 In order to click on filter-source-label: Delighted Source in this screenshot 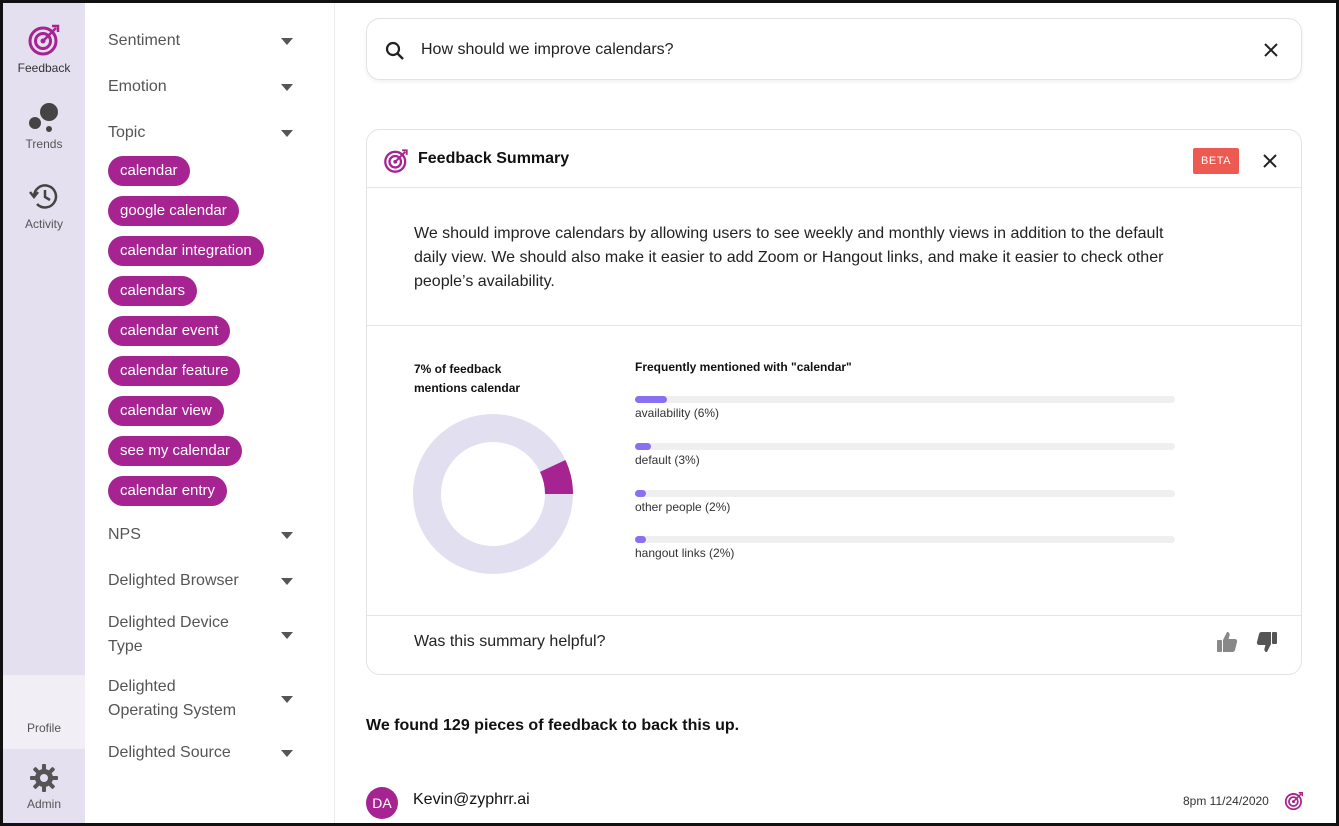, I will do `click(169, 752)`.